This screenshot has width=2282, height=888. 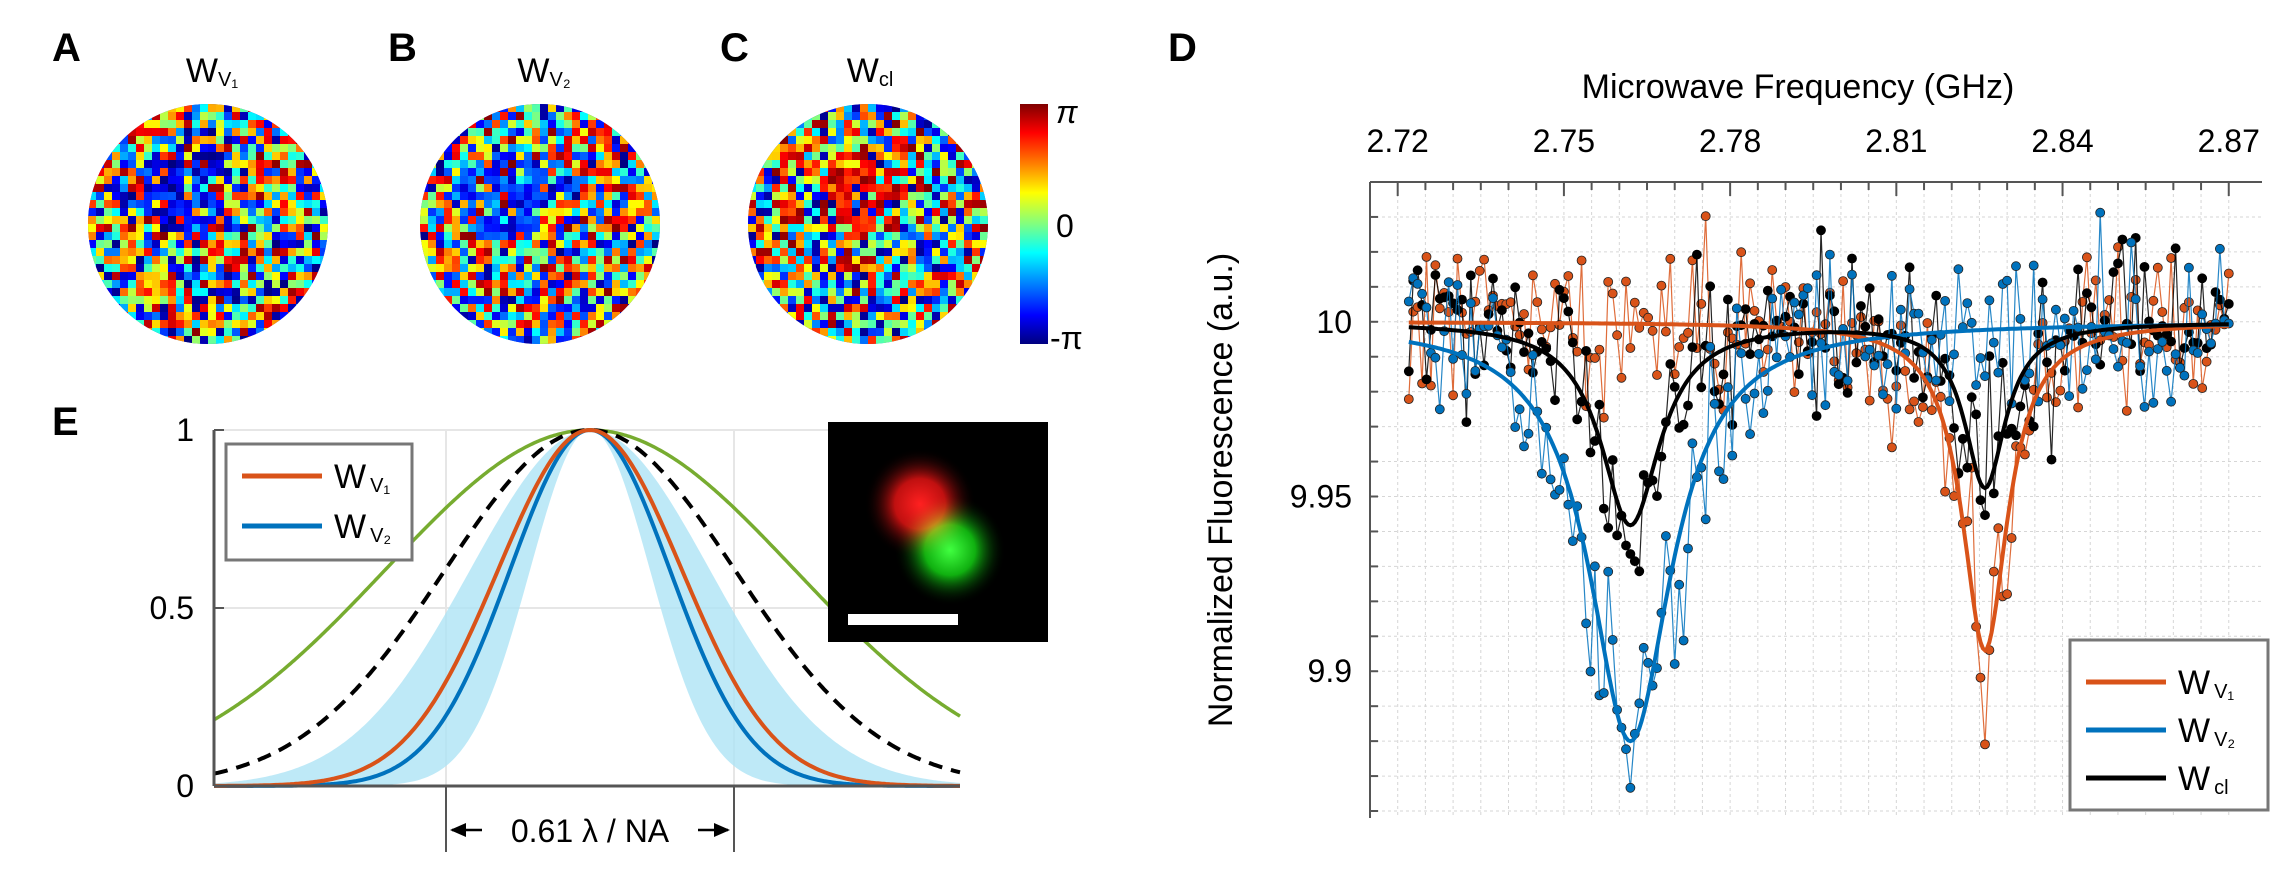 What do you see at coordinates (2206, 731) in the screenshot?
I see `d-legend-label-v2: W V₂` at bounding box center [2206, 731].